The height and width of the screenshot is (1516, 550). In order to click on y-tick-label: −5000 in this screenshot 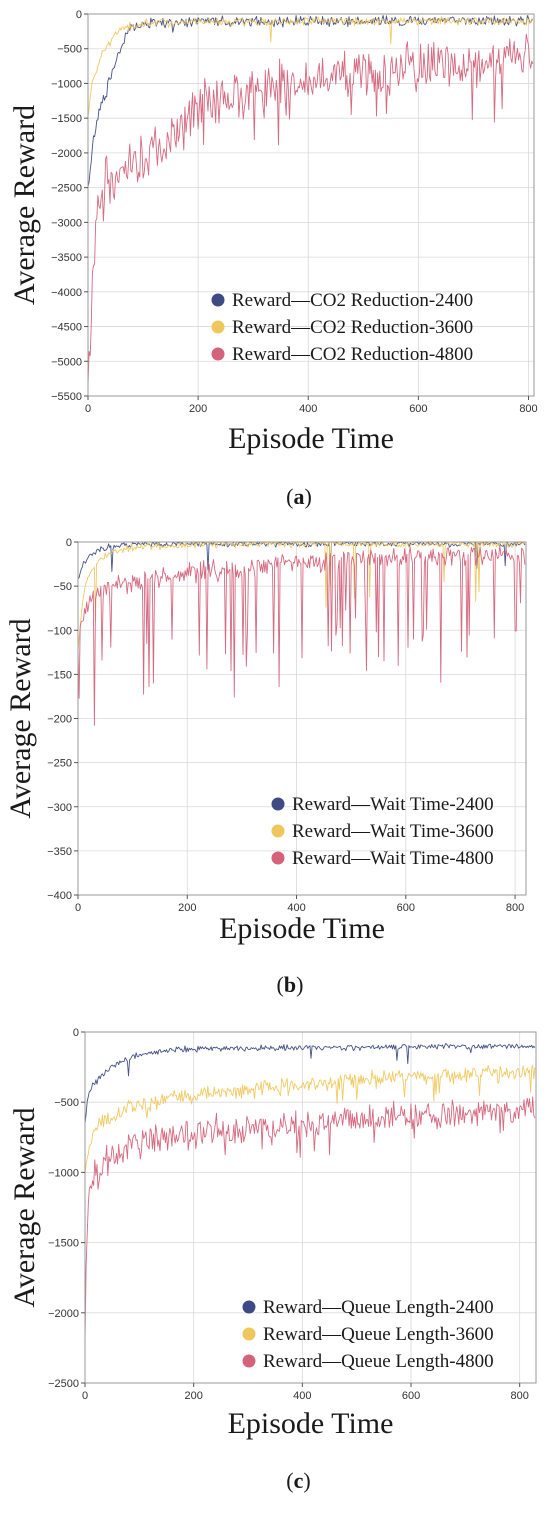, I will do `click(66, 362)`.